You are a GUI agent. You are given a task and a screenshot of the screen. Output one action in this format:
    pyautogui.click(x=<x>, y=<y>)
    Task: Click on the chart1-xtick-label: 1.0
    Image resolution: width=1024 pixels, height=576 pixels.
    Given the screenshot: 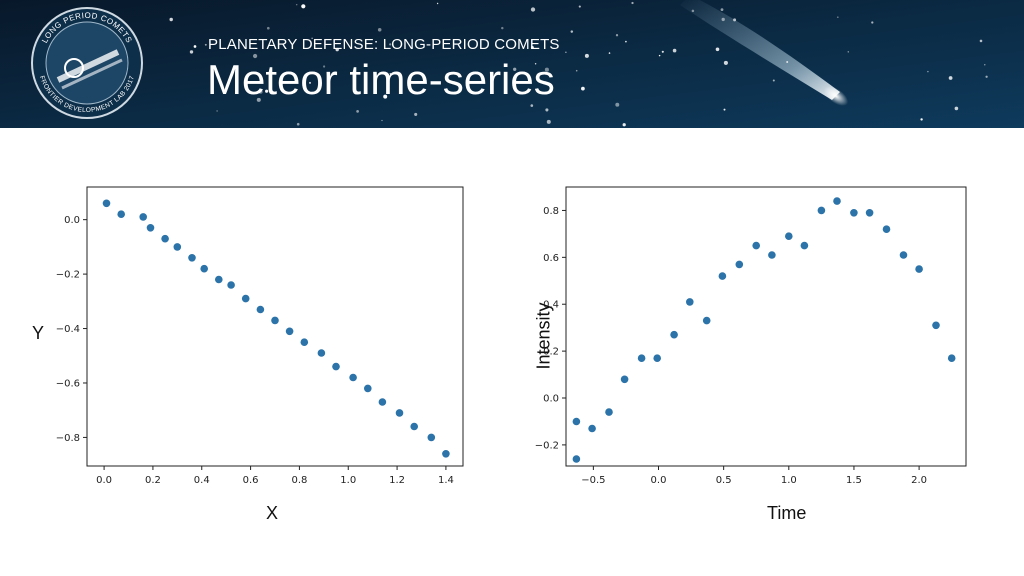 What is the action you would take?
    pyautogui.click(x=348, y=480)
    